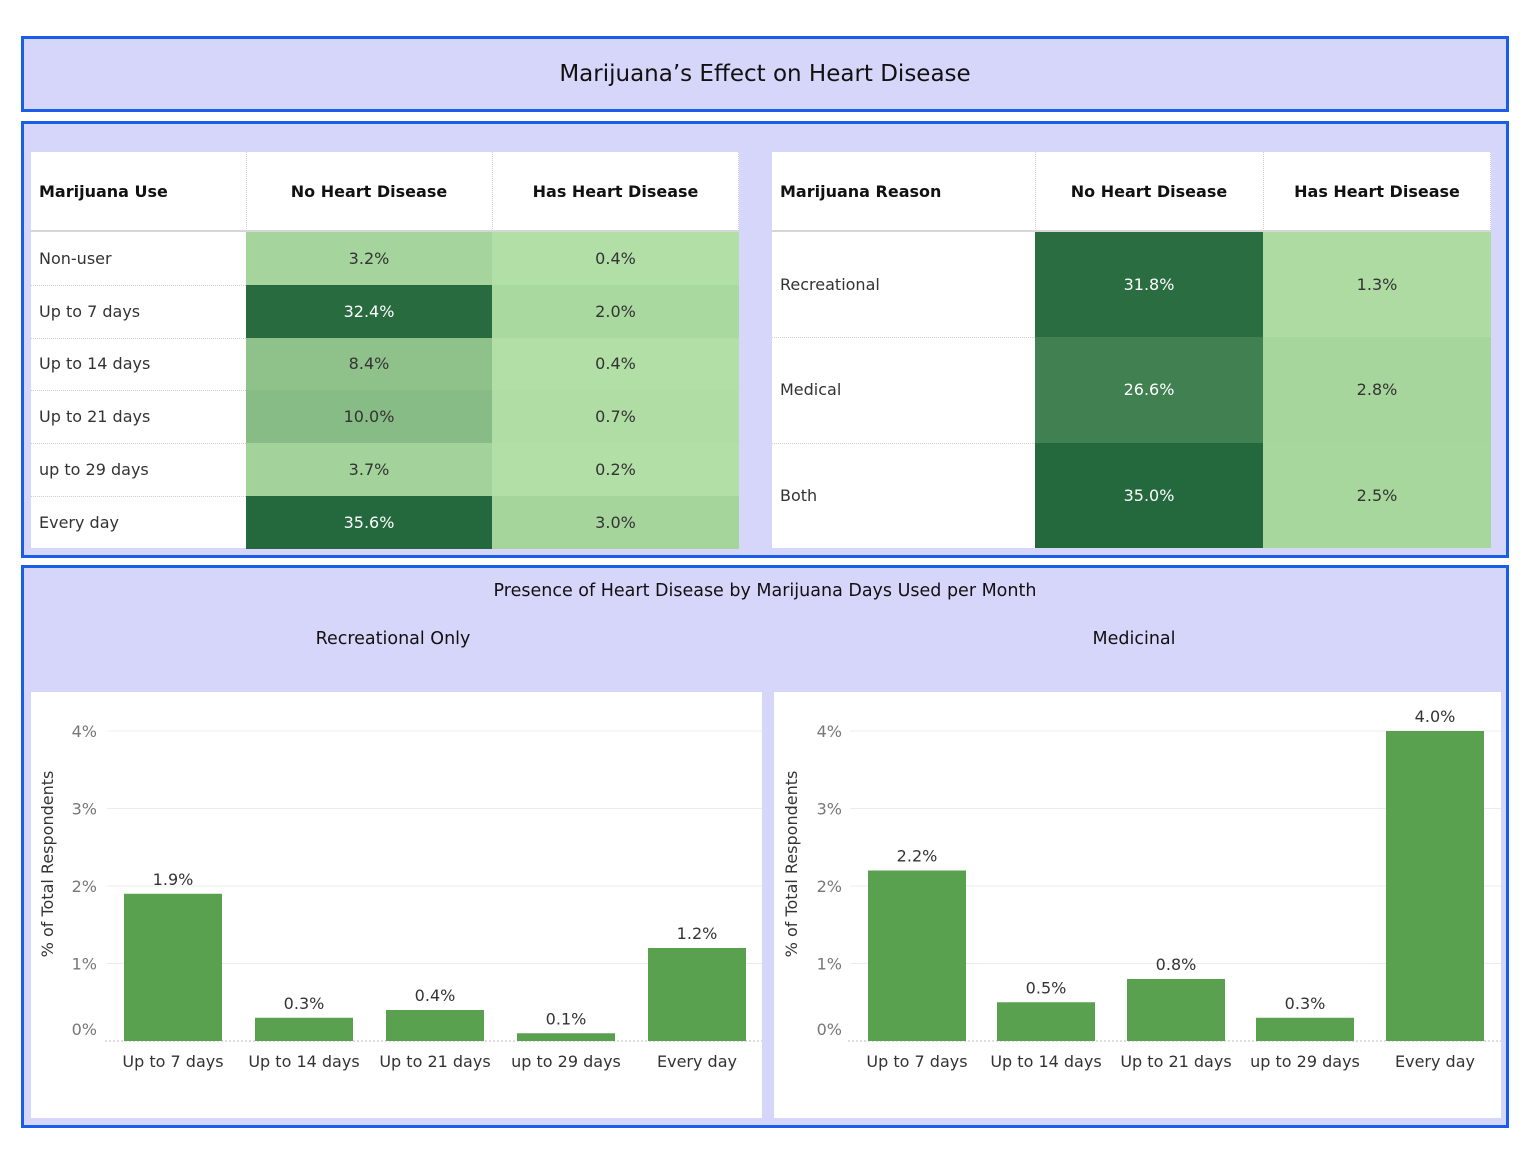  What do you see at coordinates (811, 390) in the screenshot?
I see `row-label: Medical` at bounding box center [811, 390].